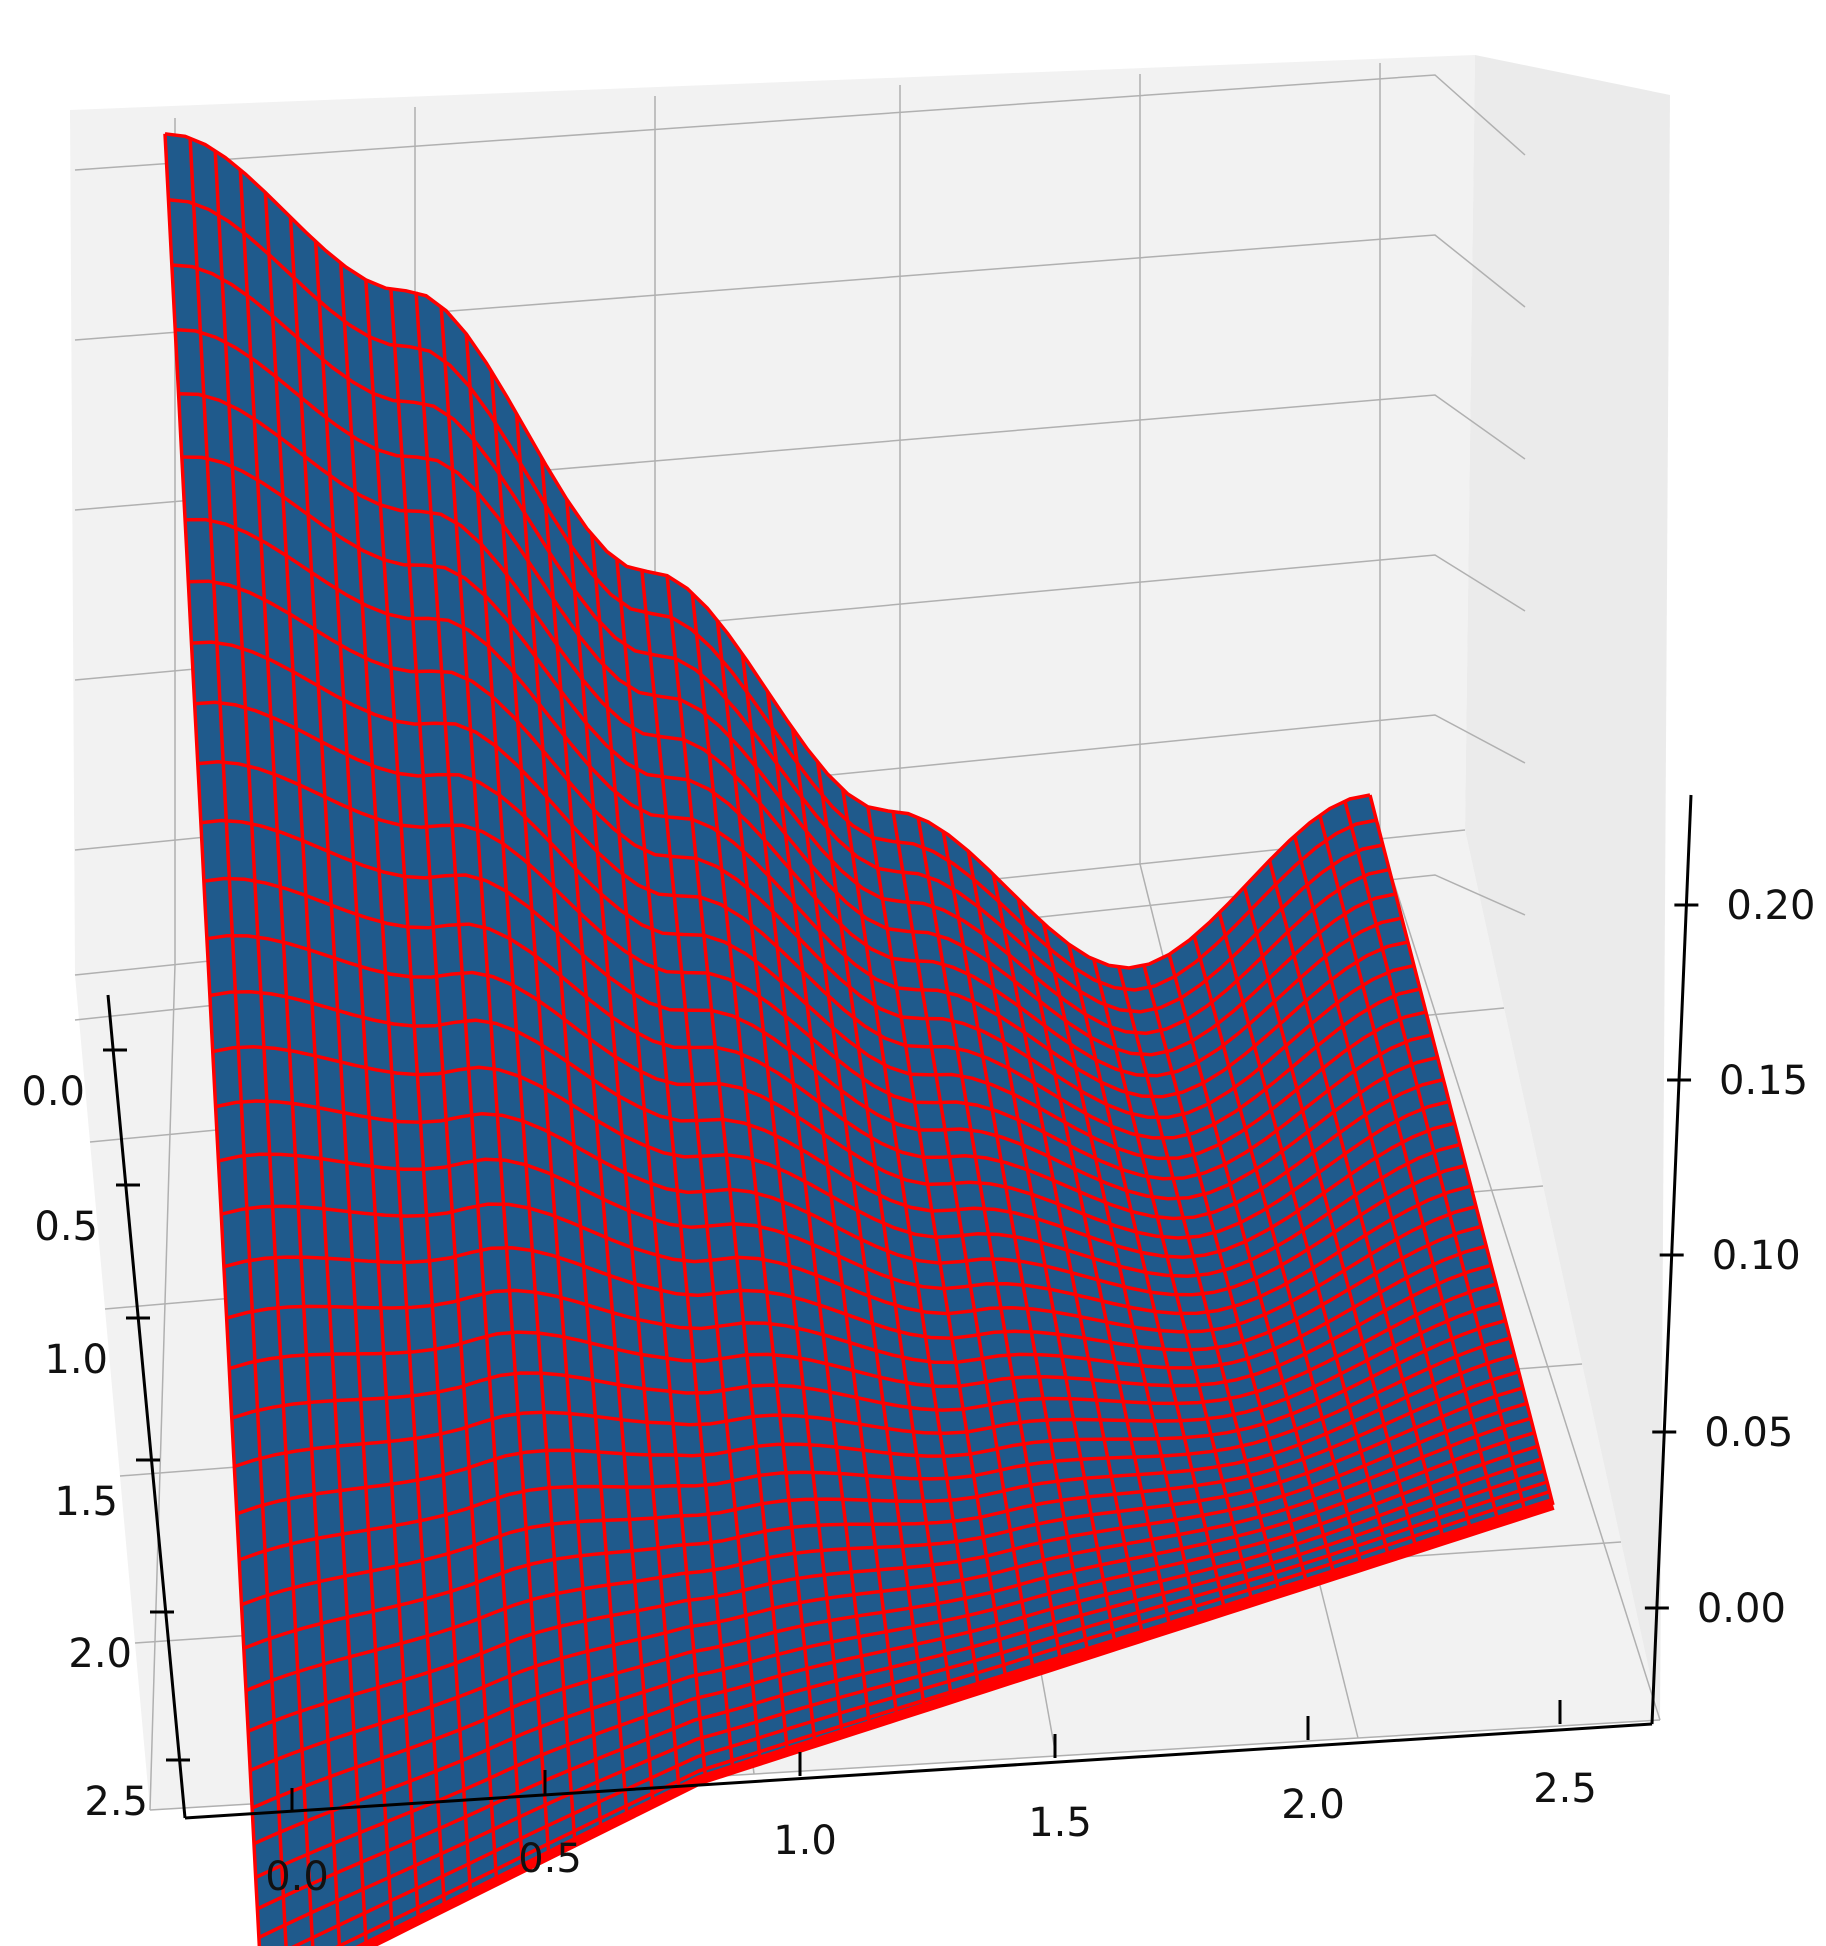 The height and width of the screenshot is (1946, 1826). Describe the element at coordinates (1313, 1805) in the screenshot. I see `x-tick-label: 2.0` at that location.